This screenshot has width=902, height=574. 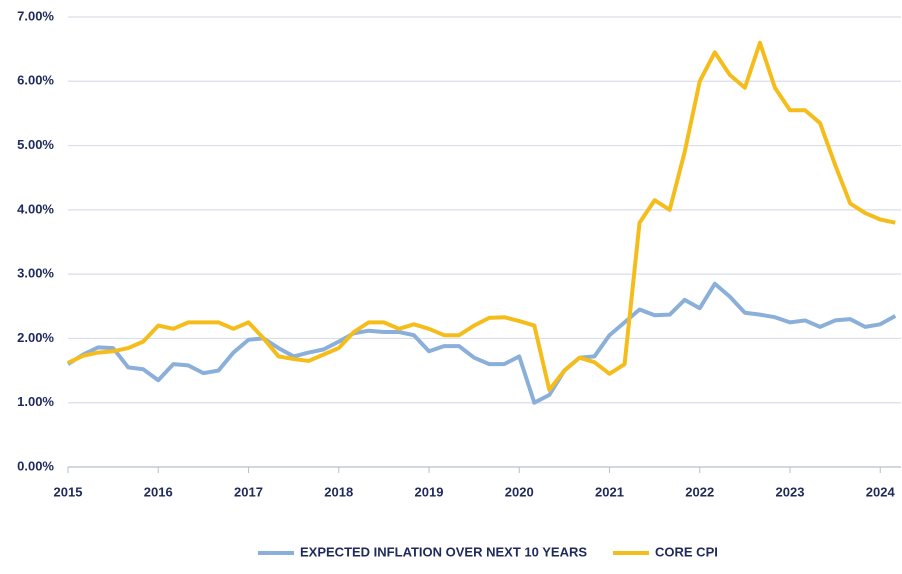 What do you see at coordinates (609, 491) in the screenshot?
I see `x-tick-label: 2021` at bounding box center [609, 491].